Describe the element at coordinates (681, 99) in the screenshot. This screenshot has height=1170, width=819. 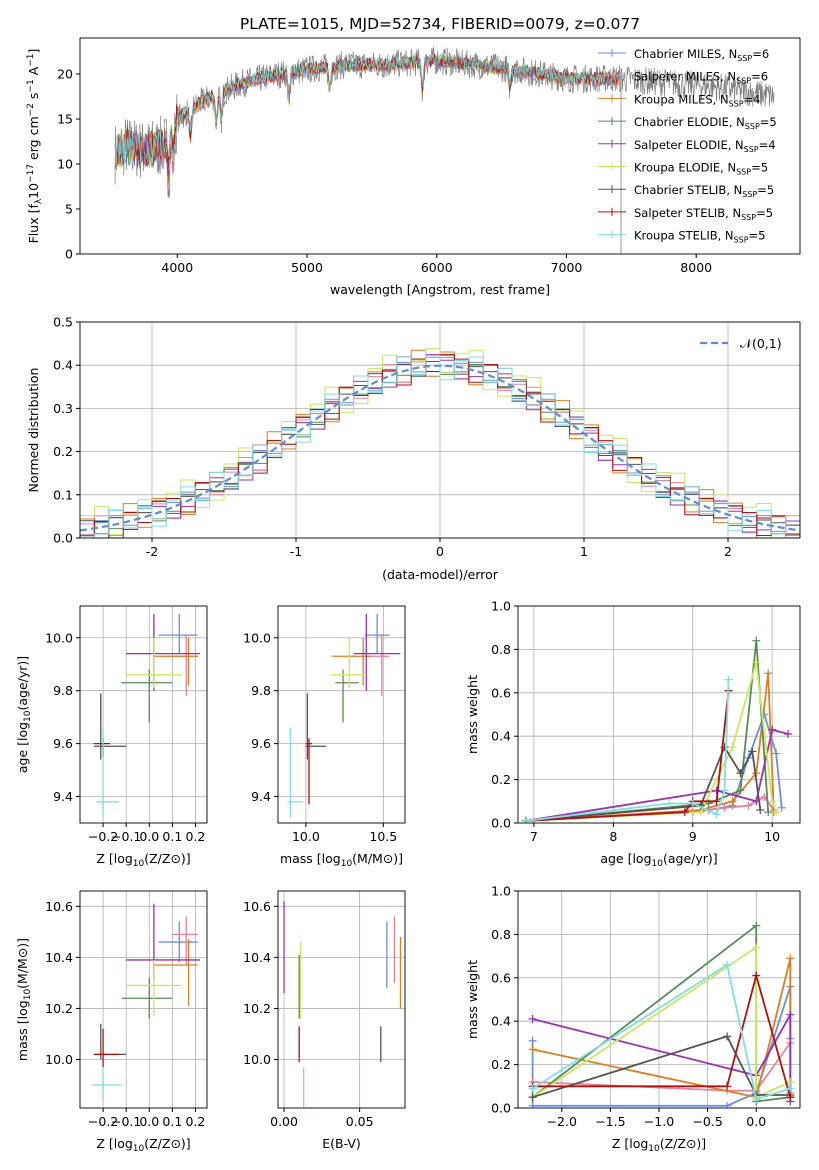
I see `legend-label: Kroupa MILES, N` at that location.